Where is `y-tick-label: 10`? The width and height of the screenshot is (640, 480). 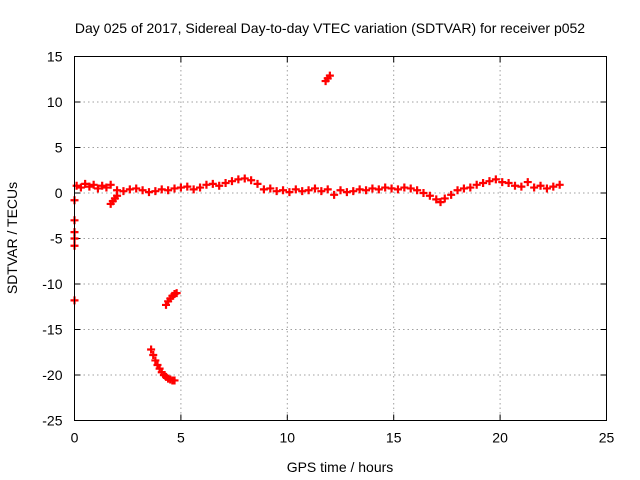
y-tick-label: 10 is located at coordinates (55, 102).